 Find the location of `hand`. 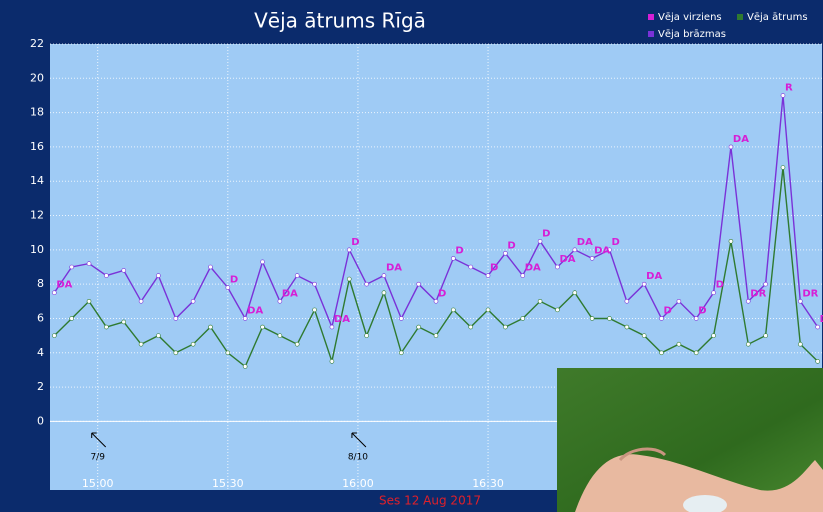

hand is located at coordinates (699, 483).